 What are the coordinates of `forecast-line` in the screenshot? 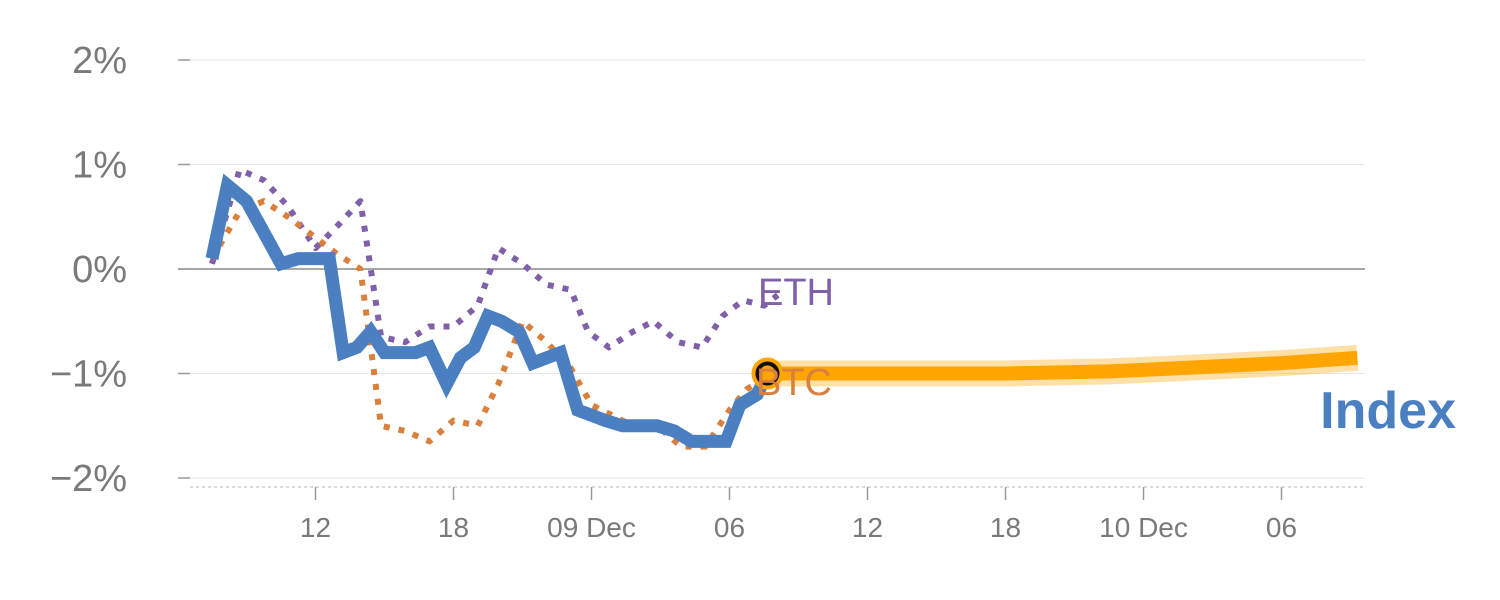 It's located at (1062, 365).